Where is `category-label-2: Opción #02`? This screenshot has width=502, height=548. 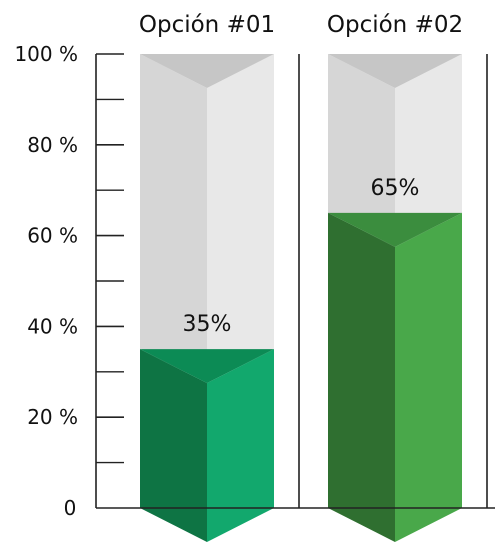 category-label-2: Opción #02 is located at coordinates (395, 25).